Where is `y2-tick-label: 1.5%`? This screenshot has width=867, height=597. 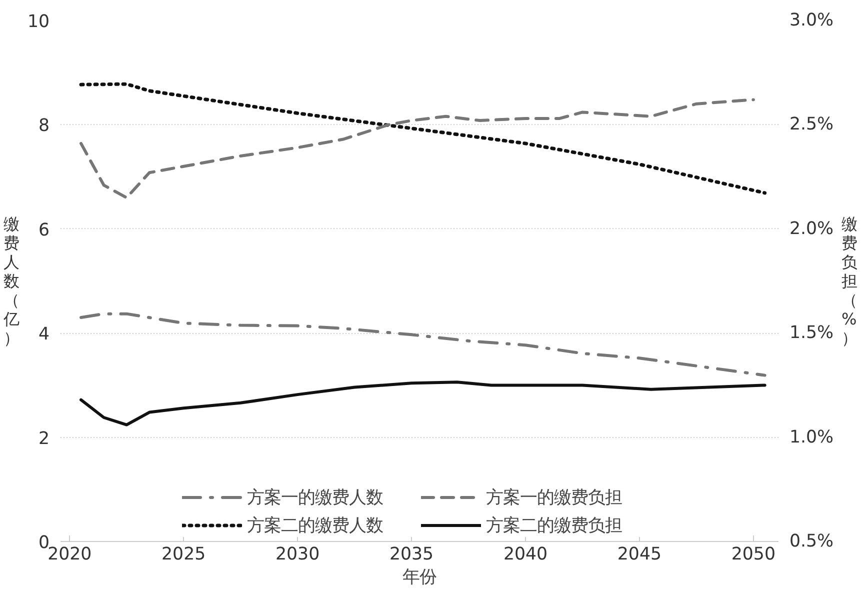
y2-tick-label: 1.5% is located at coordinates (812, 333).